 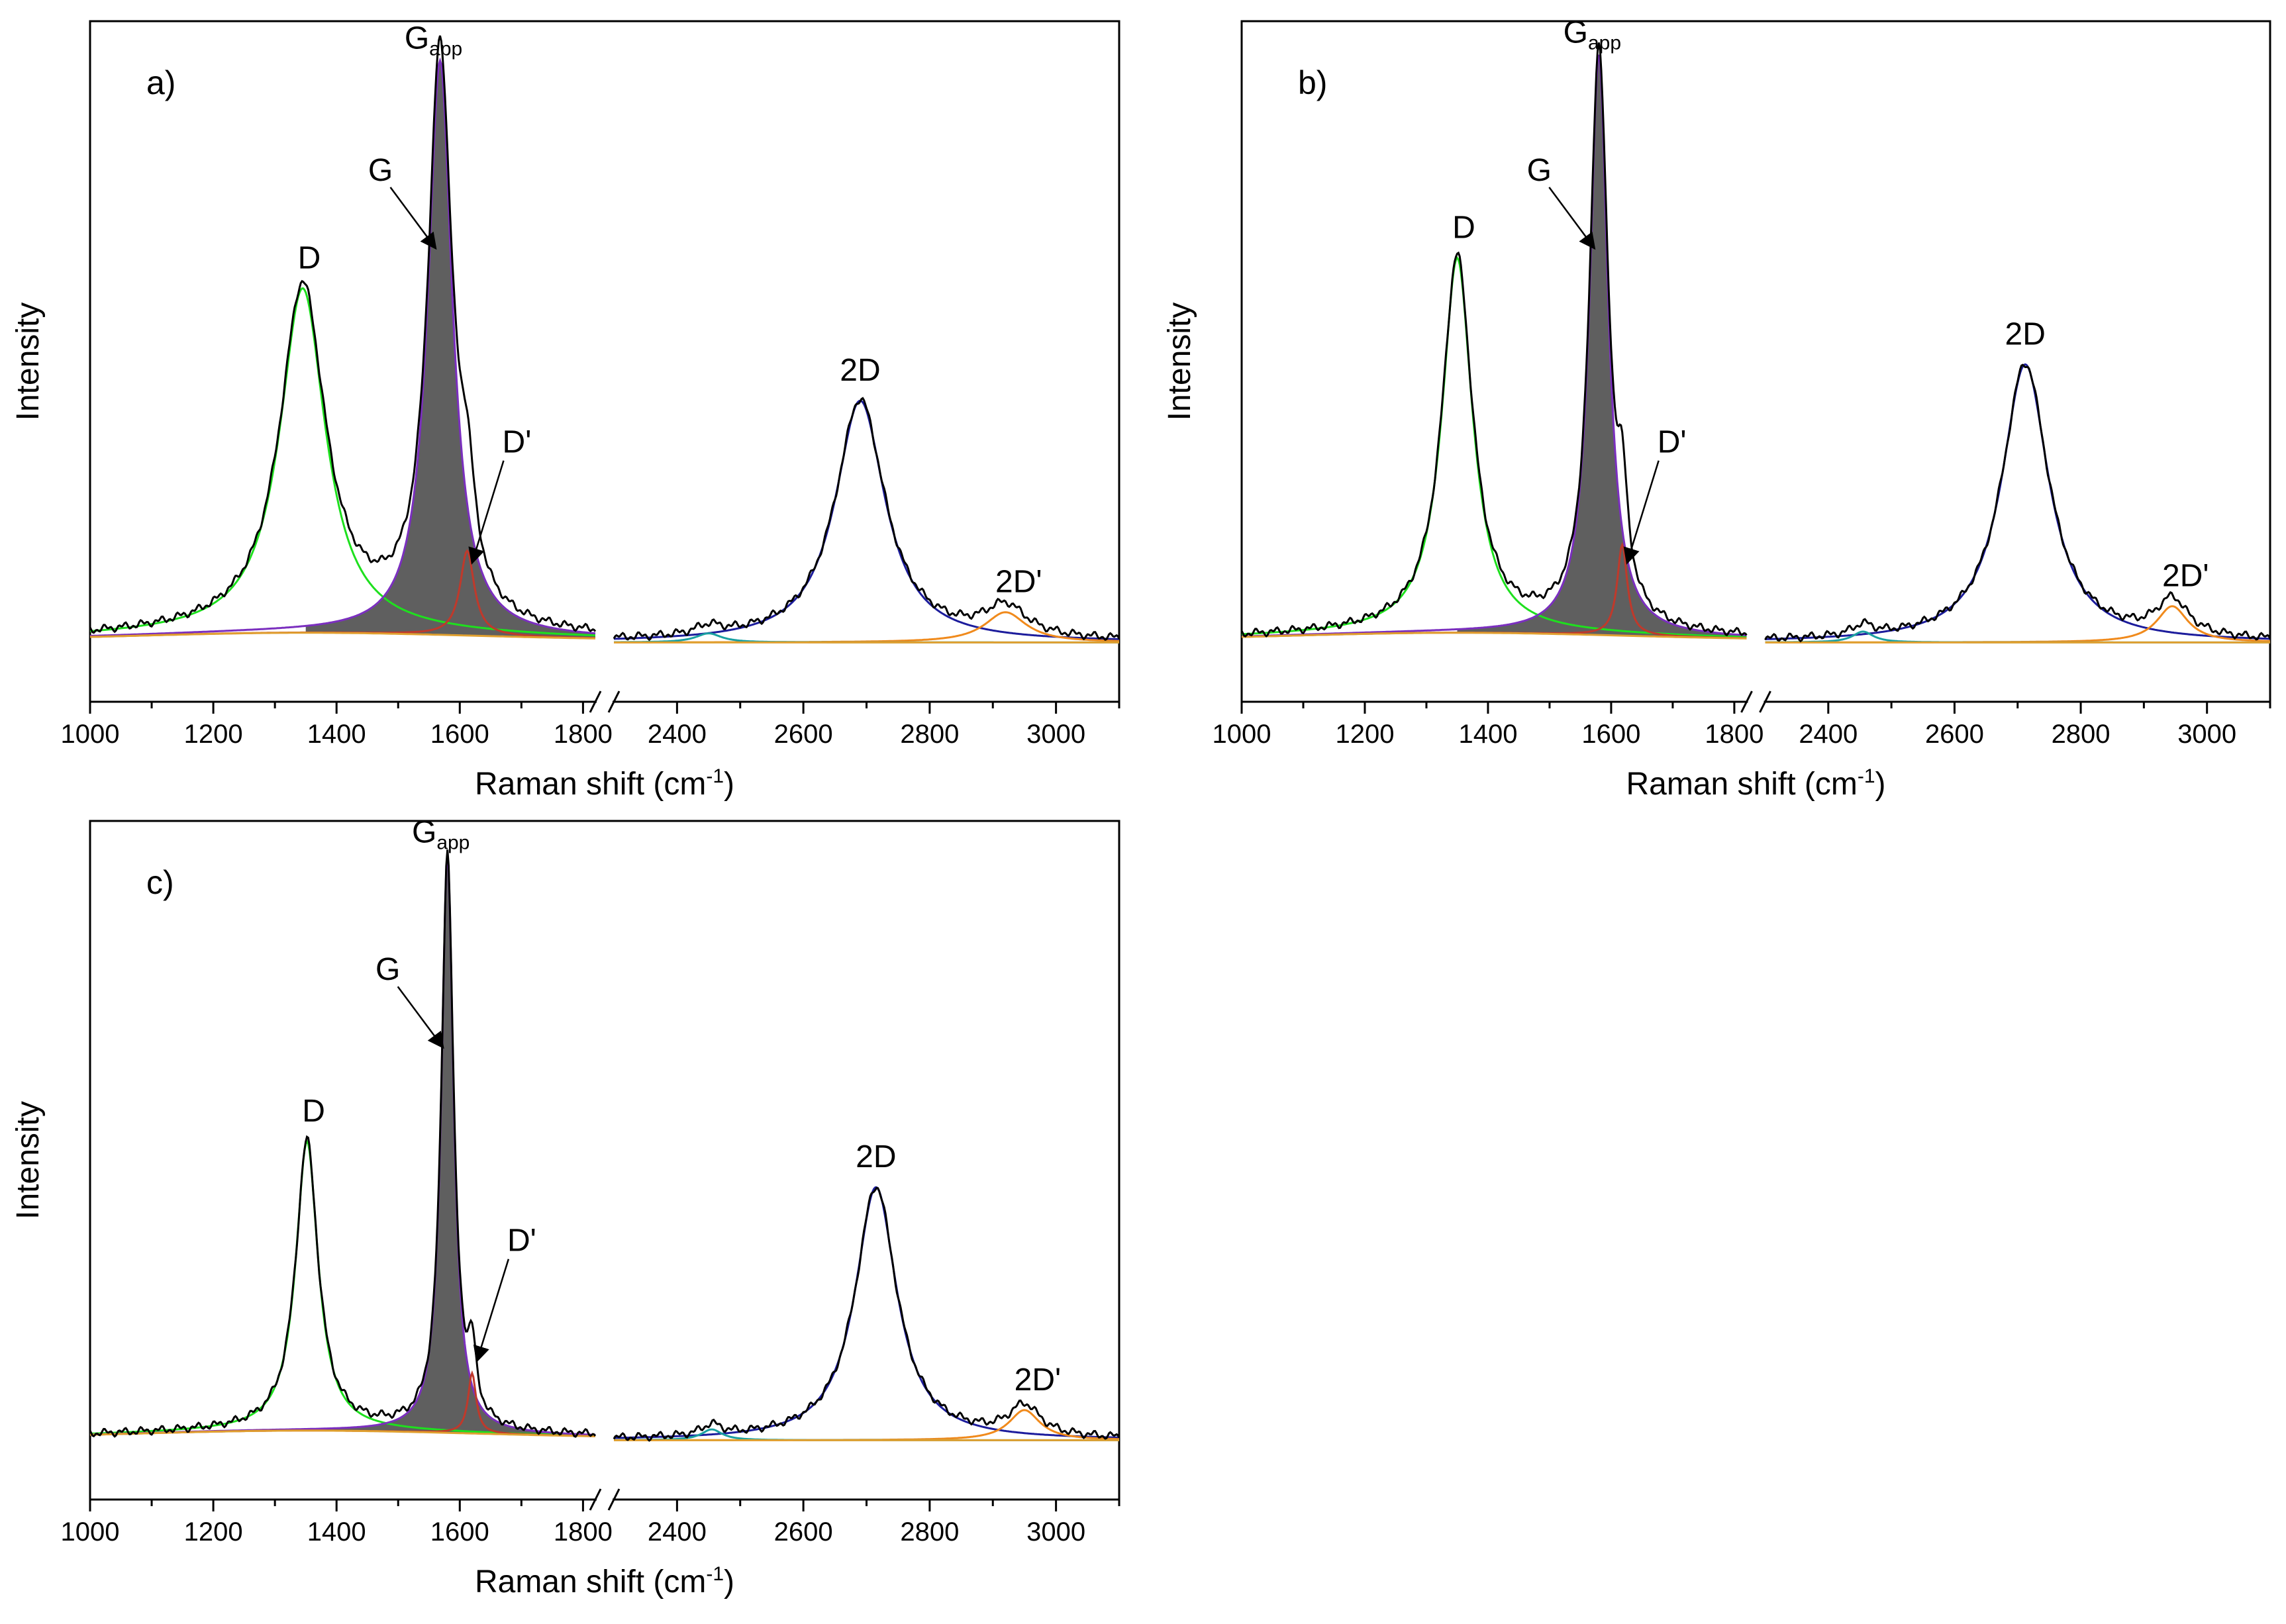 I want to click on panel-label: b), so click(x=1312, y=82).